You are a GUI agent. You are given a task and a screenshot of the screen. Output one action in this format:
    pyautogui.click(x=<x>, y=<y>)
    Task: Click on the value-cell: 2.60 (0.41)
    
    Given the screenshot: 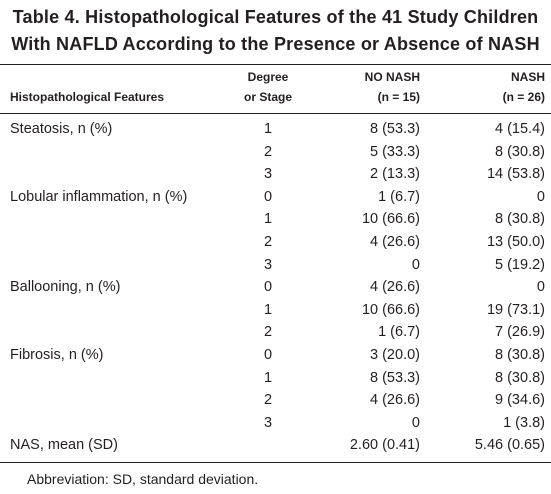 What is the action you would take?
    pyautogui.click(x=384, y=445)
    